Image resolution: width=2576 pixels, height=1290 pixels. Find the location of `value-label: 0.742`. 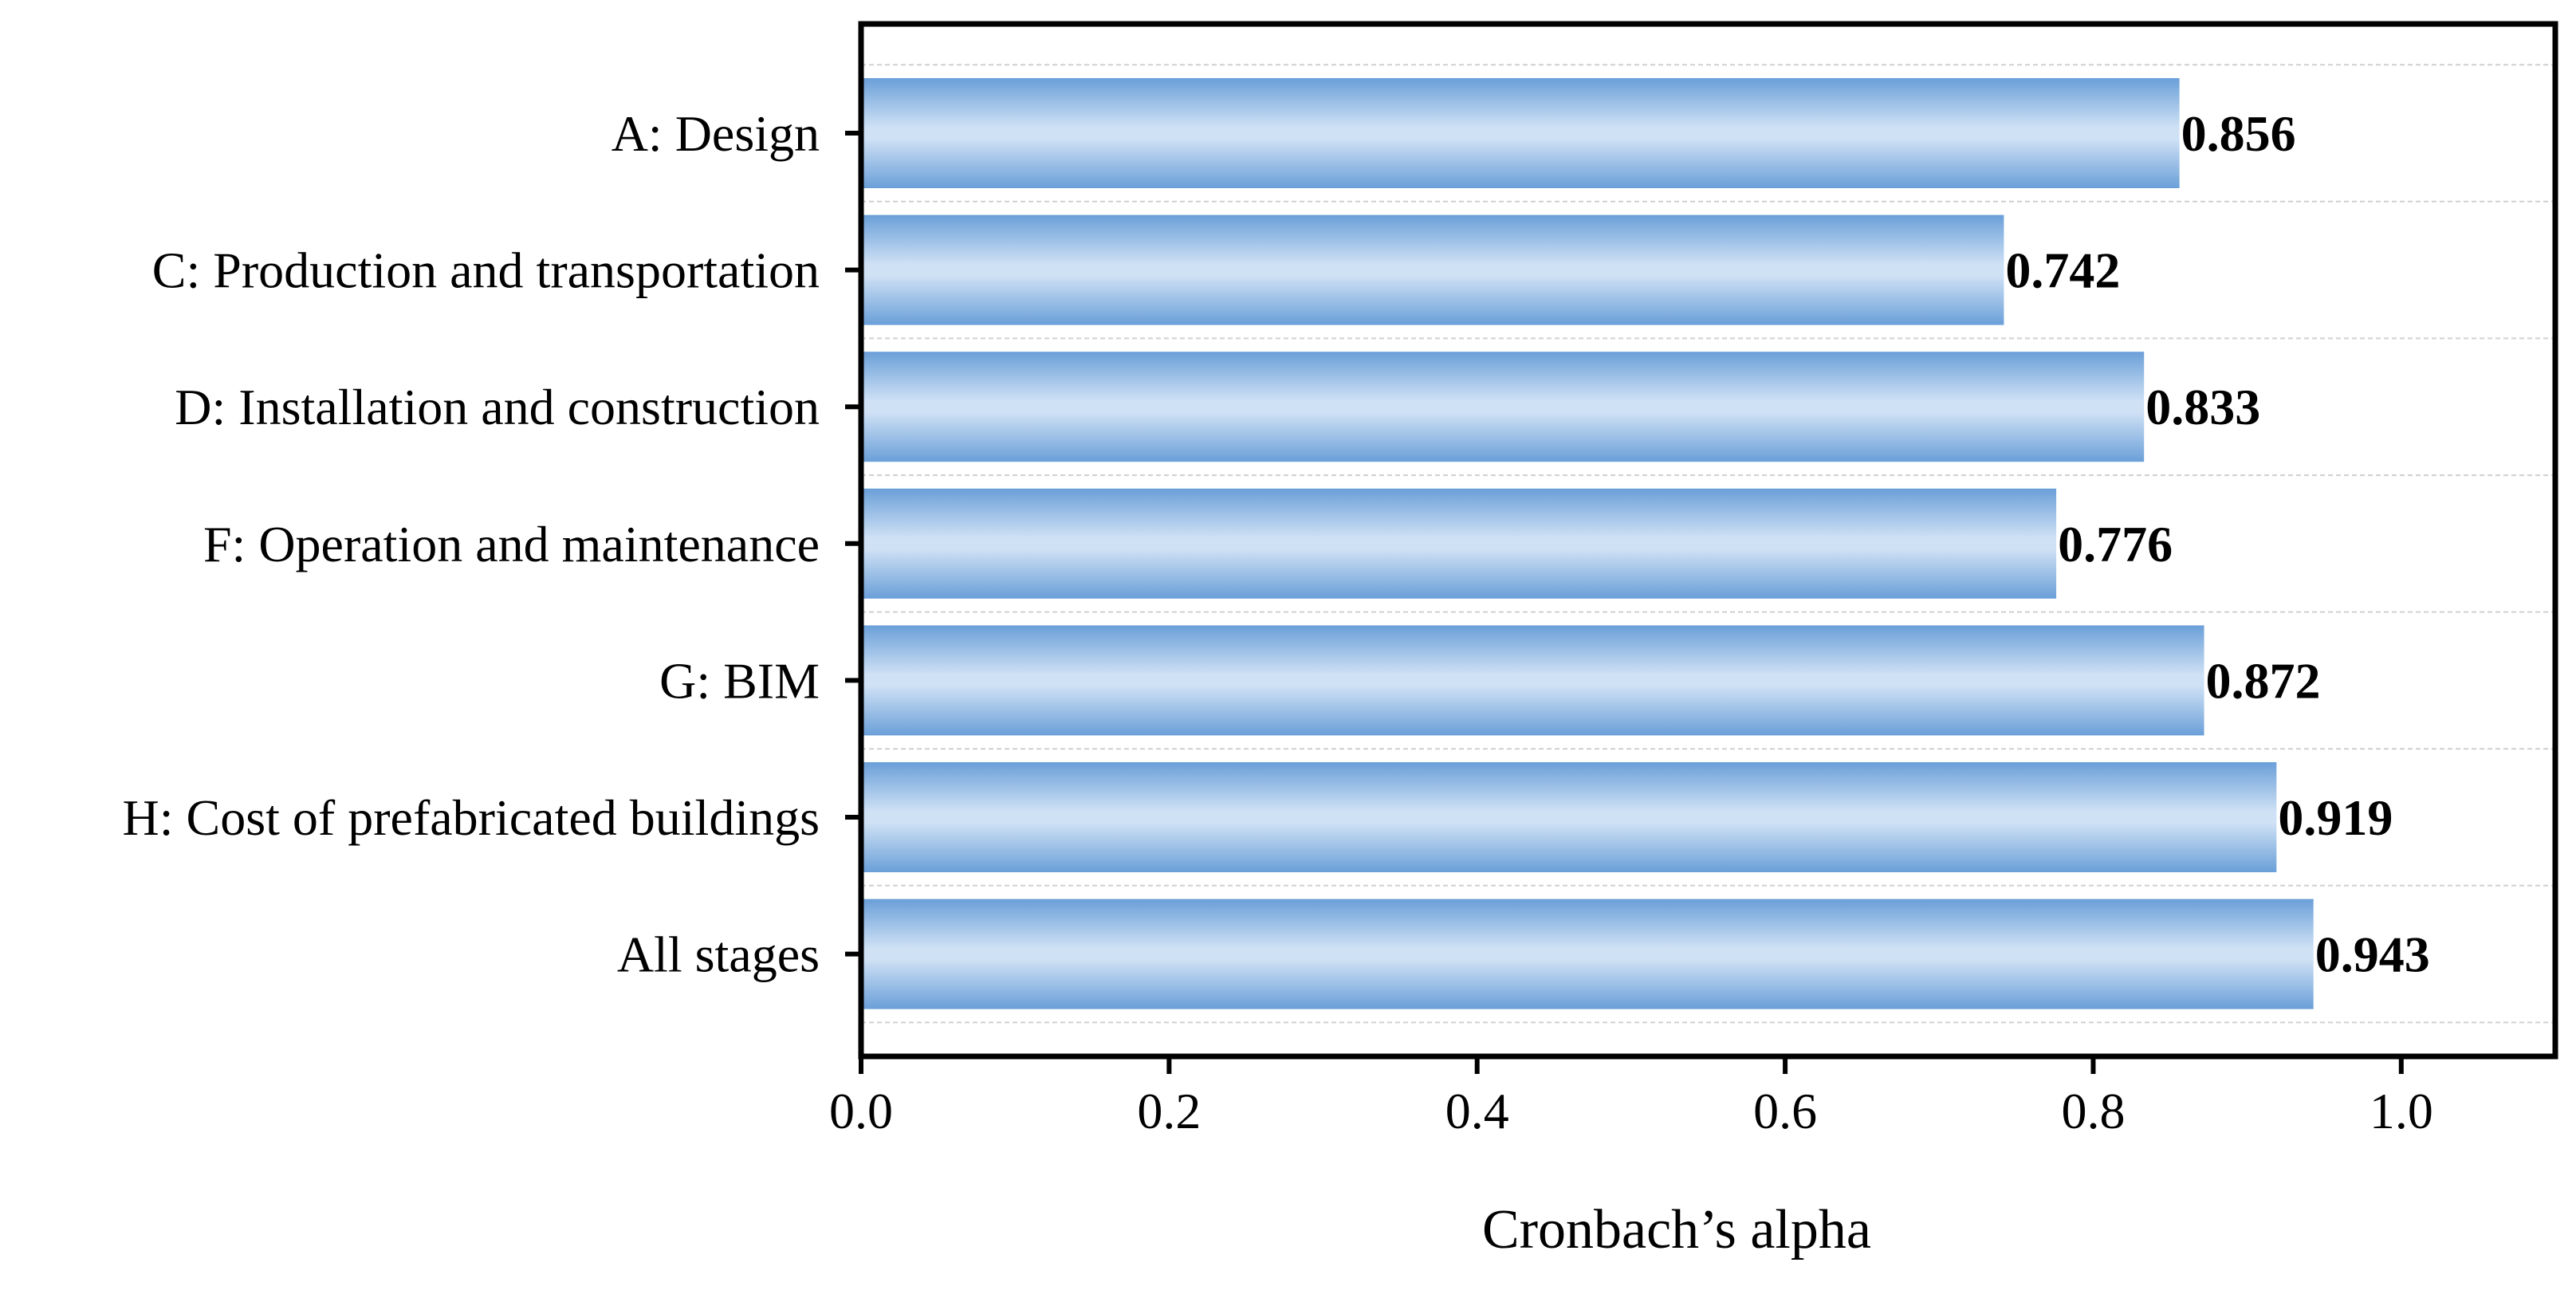

value-label: 0.742 is located at coordinates (2063, 271).